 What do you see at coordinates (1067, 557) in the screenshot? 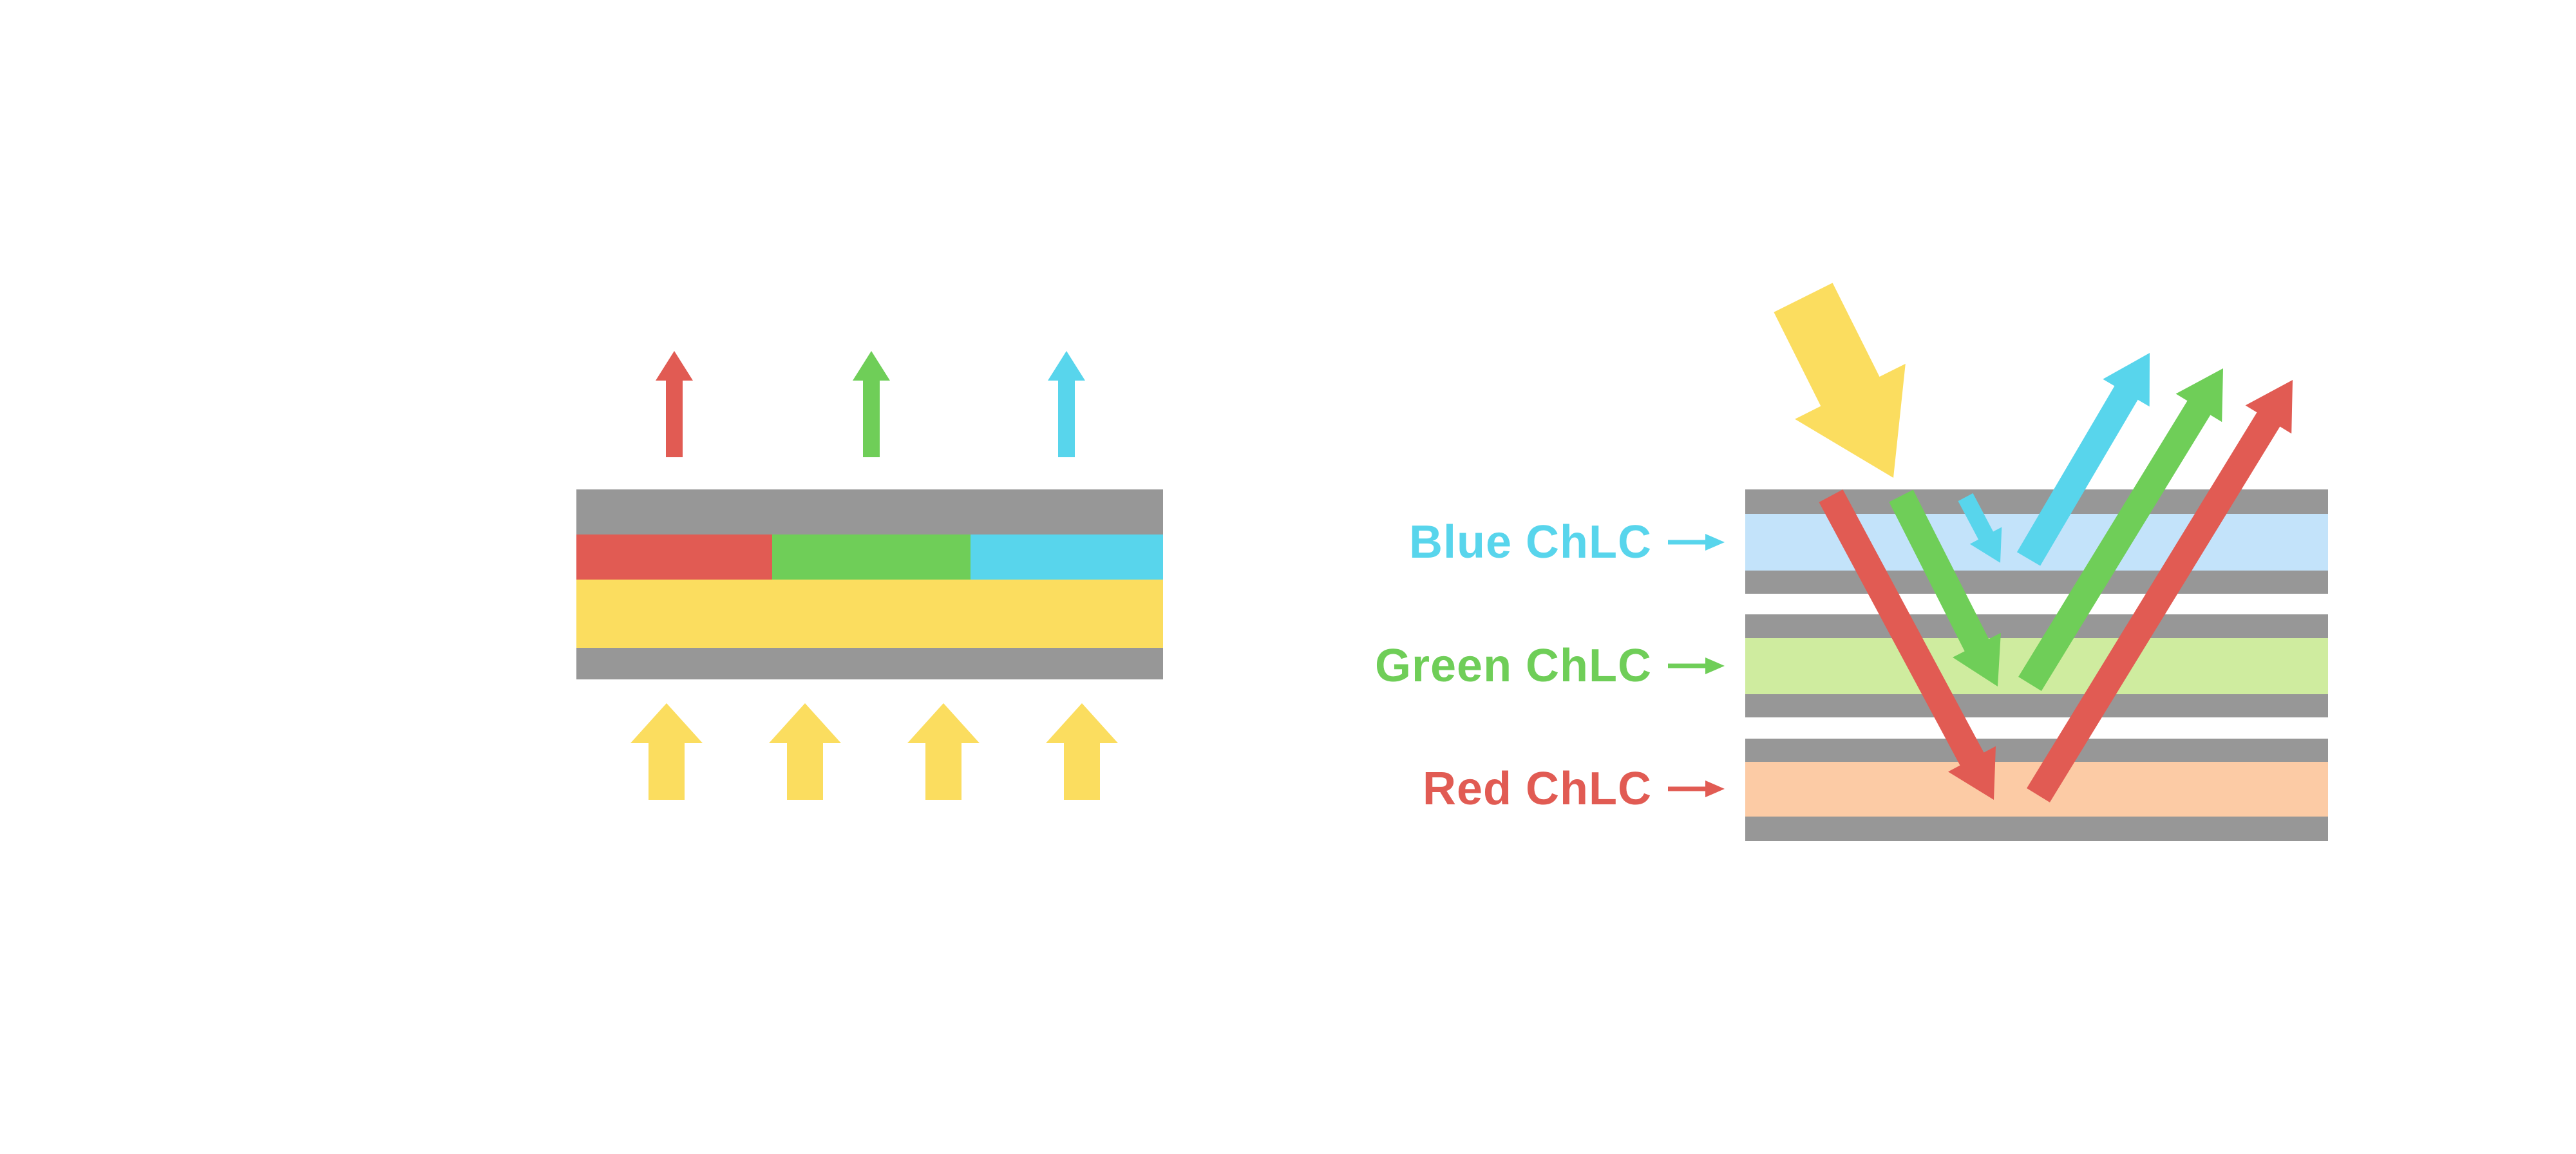
I see `blue-subpixel` at bounding box center [1067, 557].